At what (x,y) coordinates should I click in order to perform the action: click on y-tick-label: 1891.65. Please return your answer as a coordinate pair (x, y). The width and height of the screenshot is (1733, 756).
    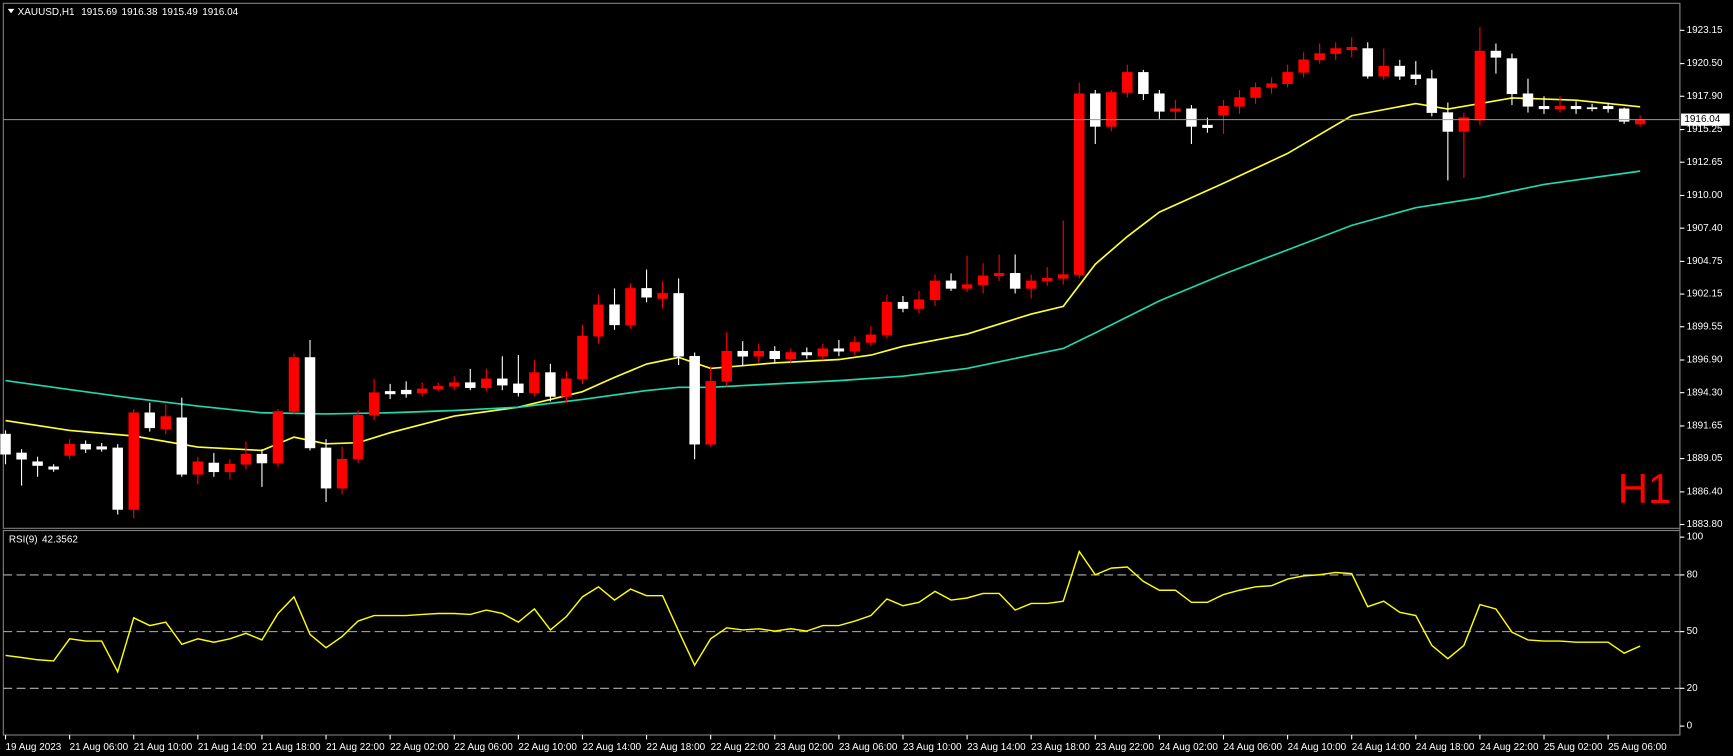
    Looking at the image, I should click on (1705, 426).